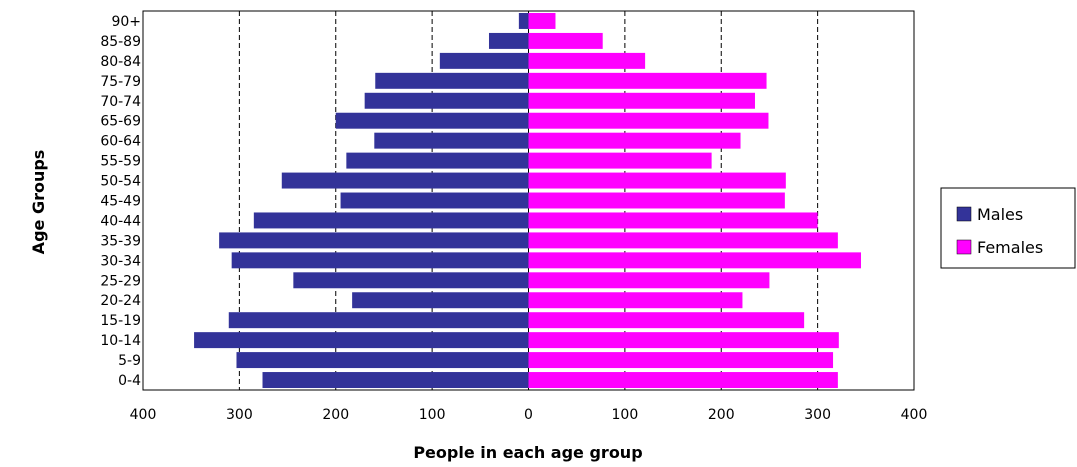 The image size is (1077, 467). I want to click on y-tick-label: 65-69, so click(120, 122).